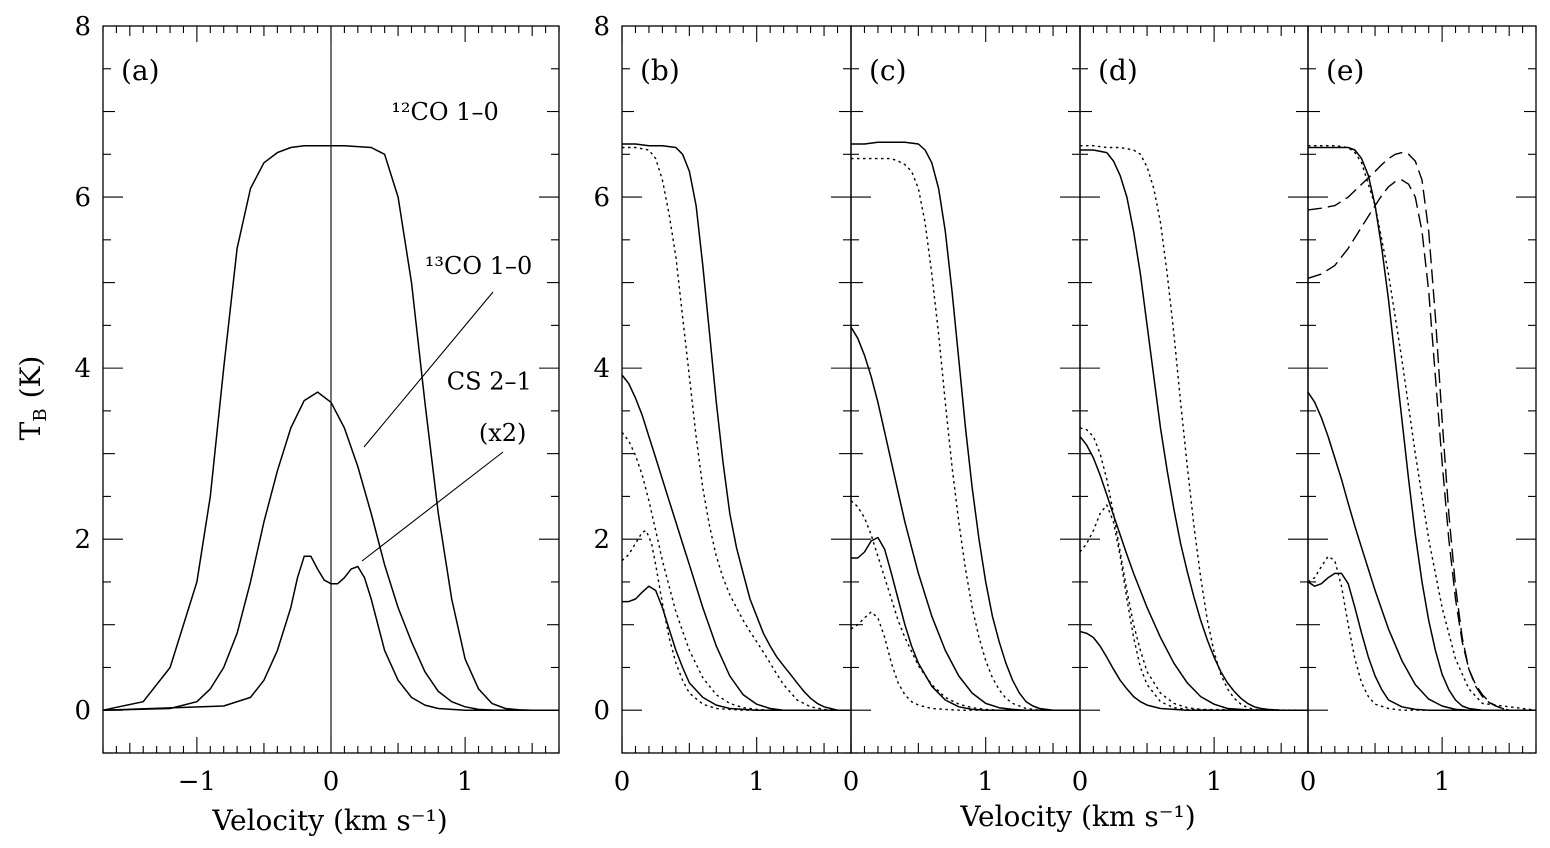  Describe the element at coordinates (30, 430) in the screenshot. I see `y-axis-symbol: T` at that location.